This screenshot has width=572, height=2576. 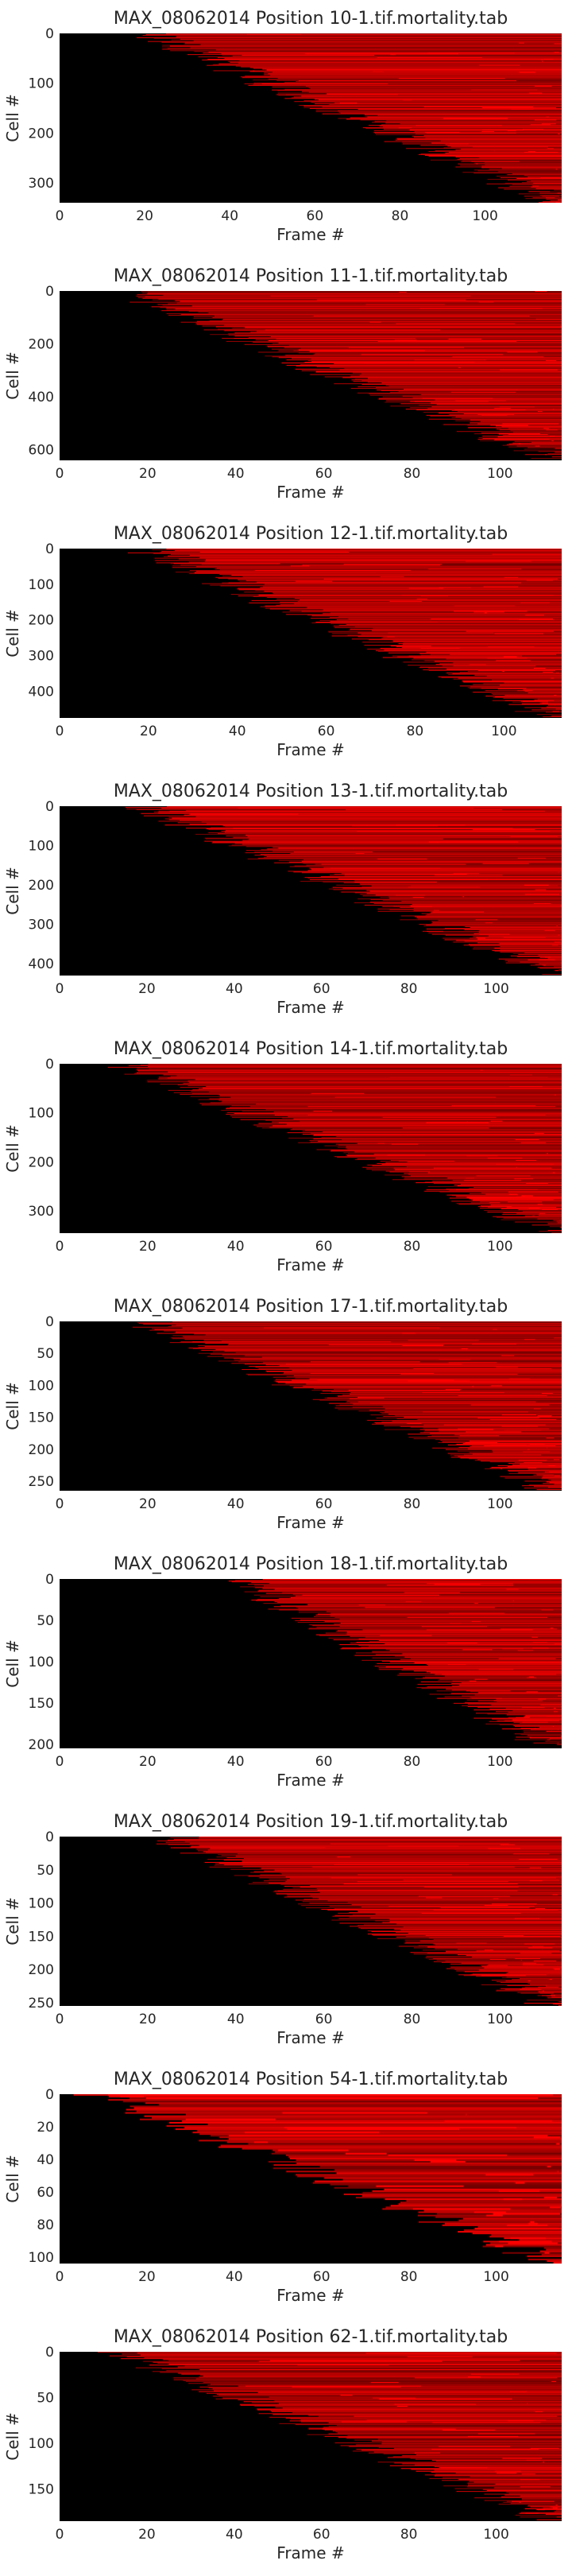 I want to click on x-tick-label: 0, so click(x=60, y=1504).